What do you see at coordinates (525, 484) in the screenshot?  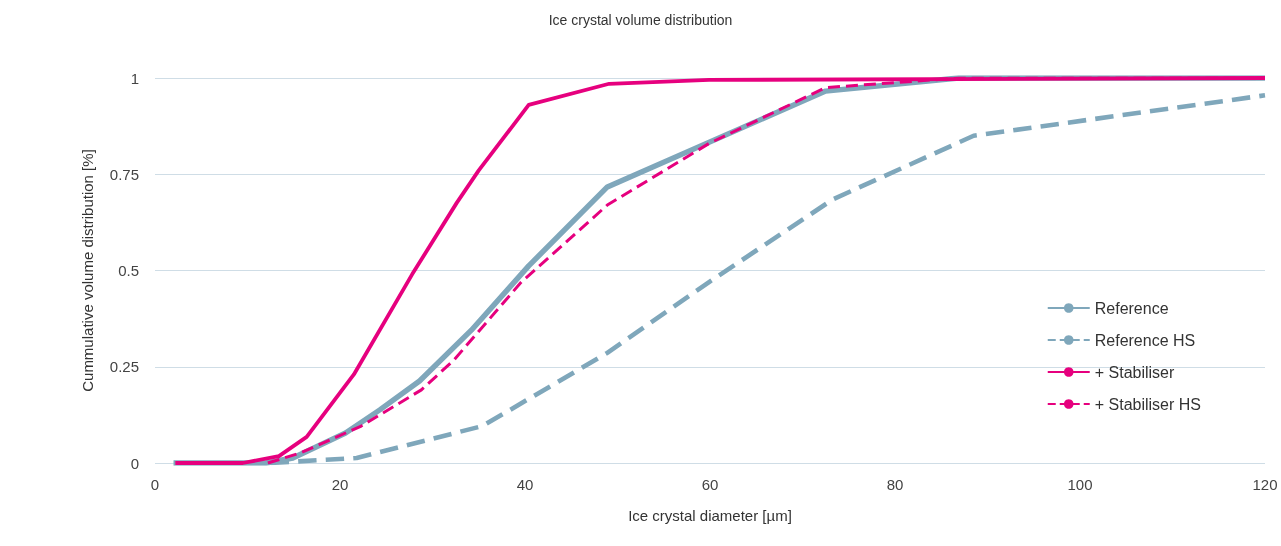 I see `x-tick-label: 40` at bounding box center [525, 484].